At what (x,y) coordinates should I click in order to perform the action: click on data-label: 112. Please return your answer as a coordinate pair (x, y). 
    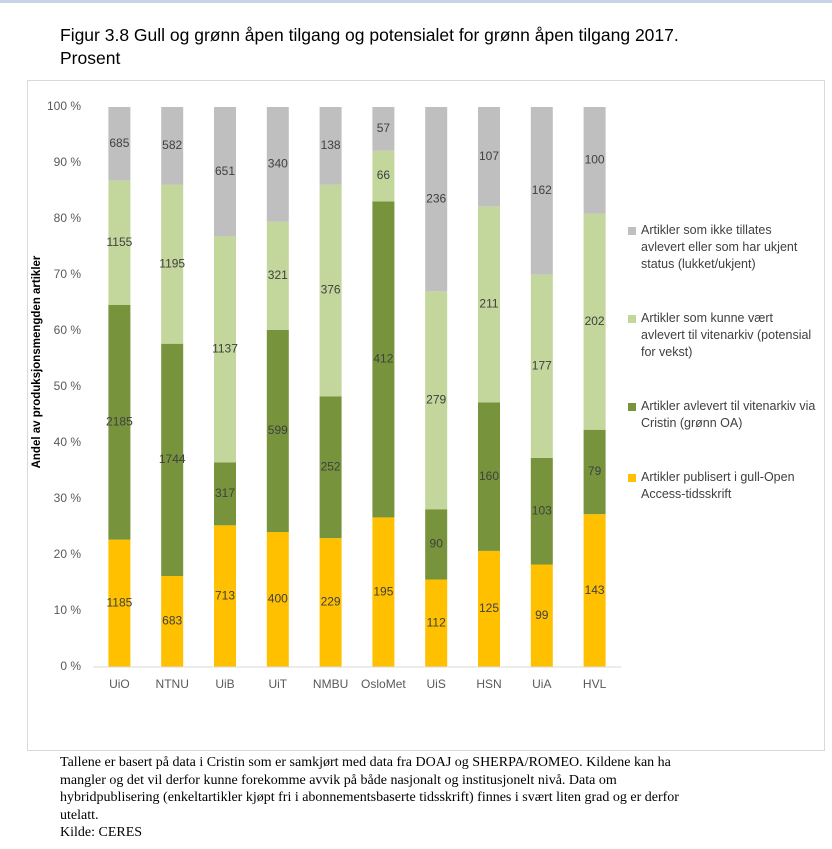
    Looking at the image, I should click on (436, 622).